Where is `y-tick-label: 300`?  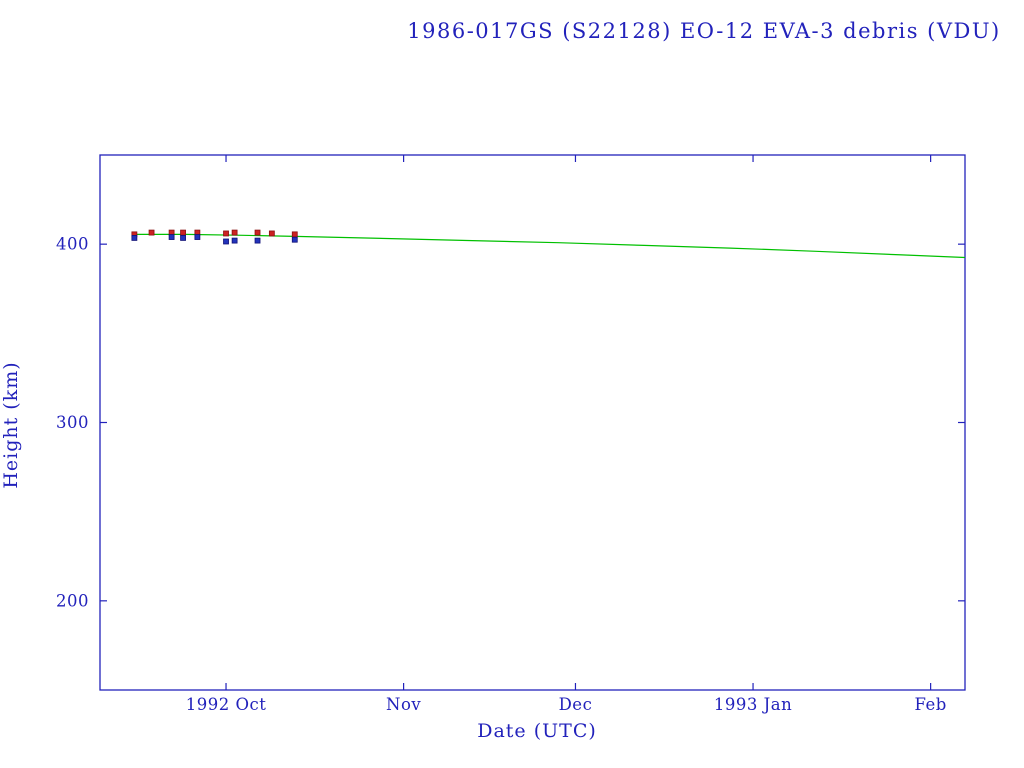 y-tick-label: 300 is located at coordinates (72, 422).